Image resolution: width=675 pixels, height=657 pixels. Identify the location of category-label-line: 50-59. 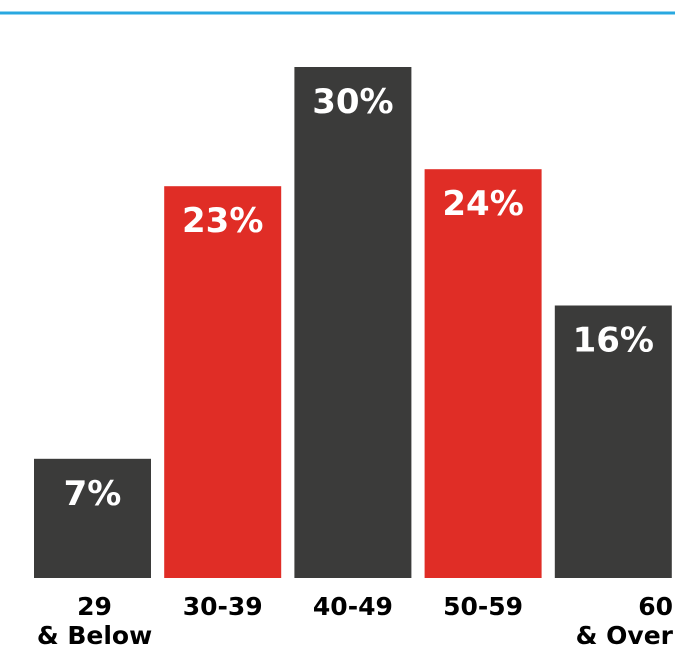
(483, 606).